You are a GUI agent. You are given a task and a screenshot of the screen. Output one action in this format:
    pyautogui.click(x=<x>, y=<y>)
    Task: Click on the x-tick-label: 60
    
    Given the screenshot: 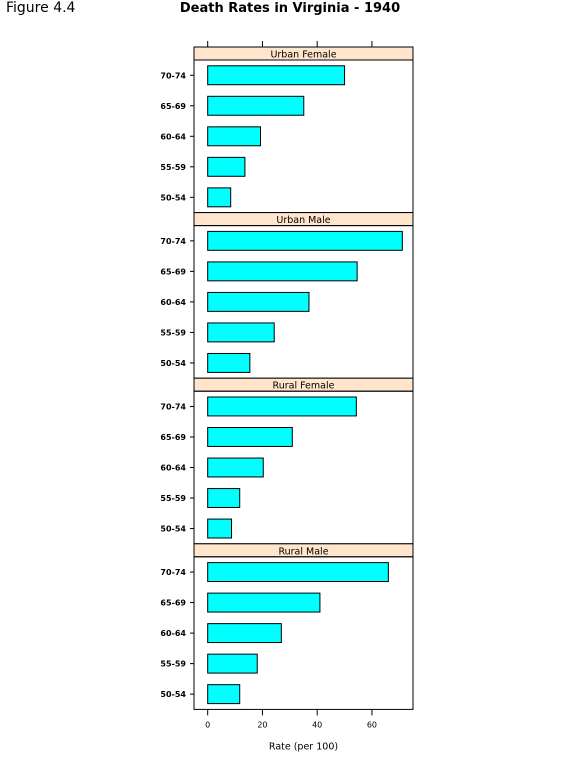 What is the action you would take?
    pyautogui.click(x=372, y=724)
    